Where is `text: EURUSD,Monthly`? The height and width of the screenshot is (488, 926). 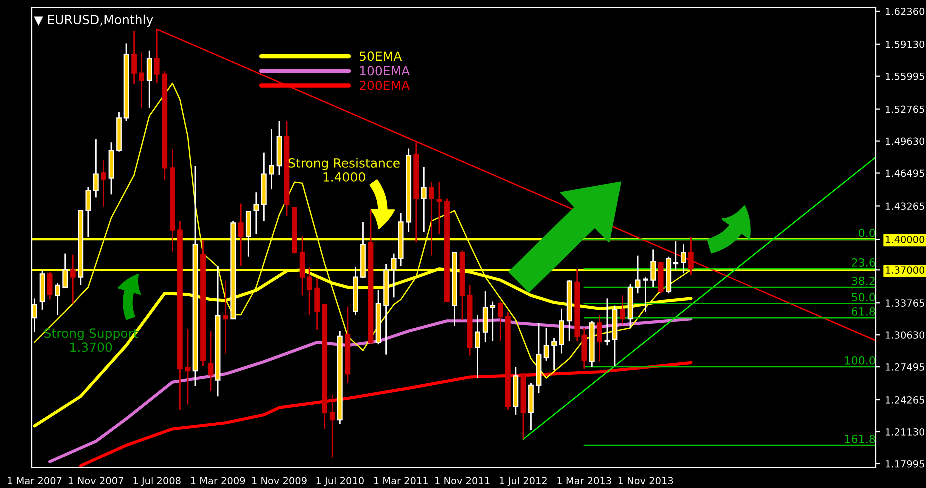
text: EURUSD,Monthly is located at coordinates (101, 20).